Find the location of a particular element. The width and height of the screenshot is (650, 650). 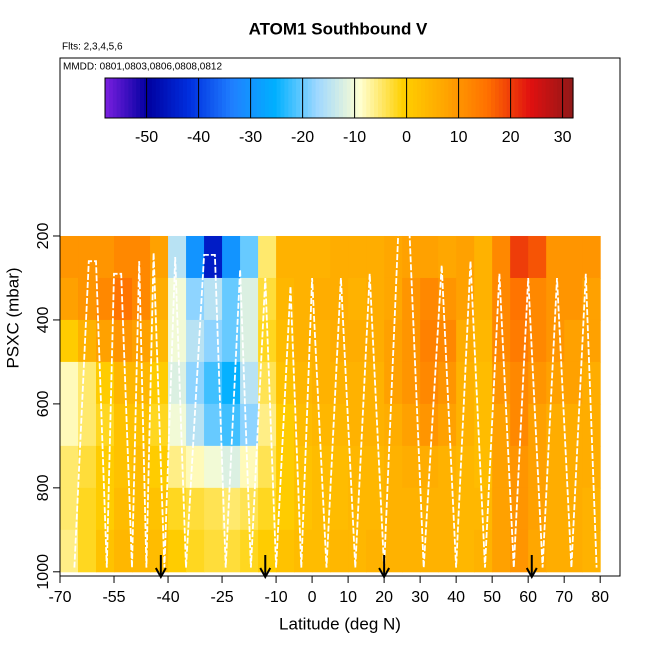

x-tick-label: 50 is located at coordinates (492, 597).